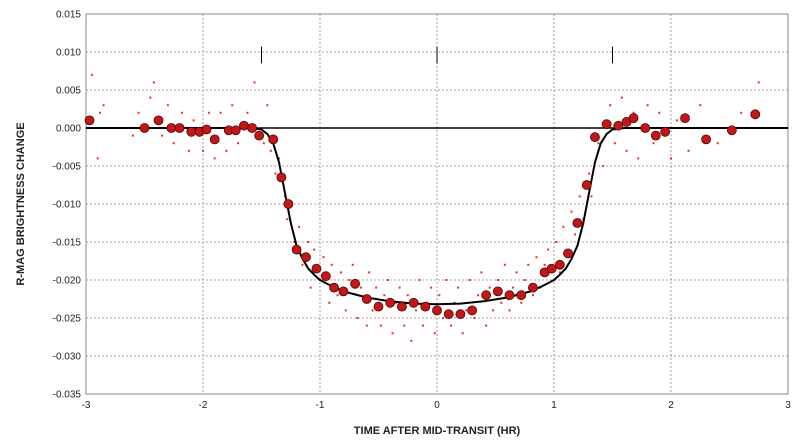 The width and height of the screenshot is (800, 443). What do you see at coordinates (21, 203) in the screenshot?
I see `y-axis-title: R-MAG BRIGHTNESS CHANGE` at bounding box center [21, 203].